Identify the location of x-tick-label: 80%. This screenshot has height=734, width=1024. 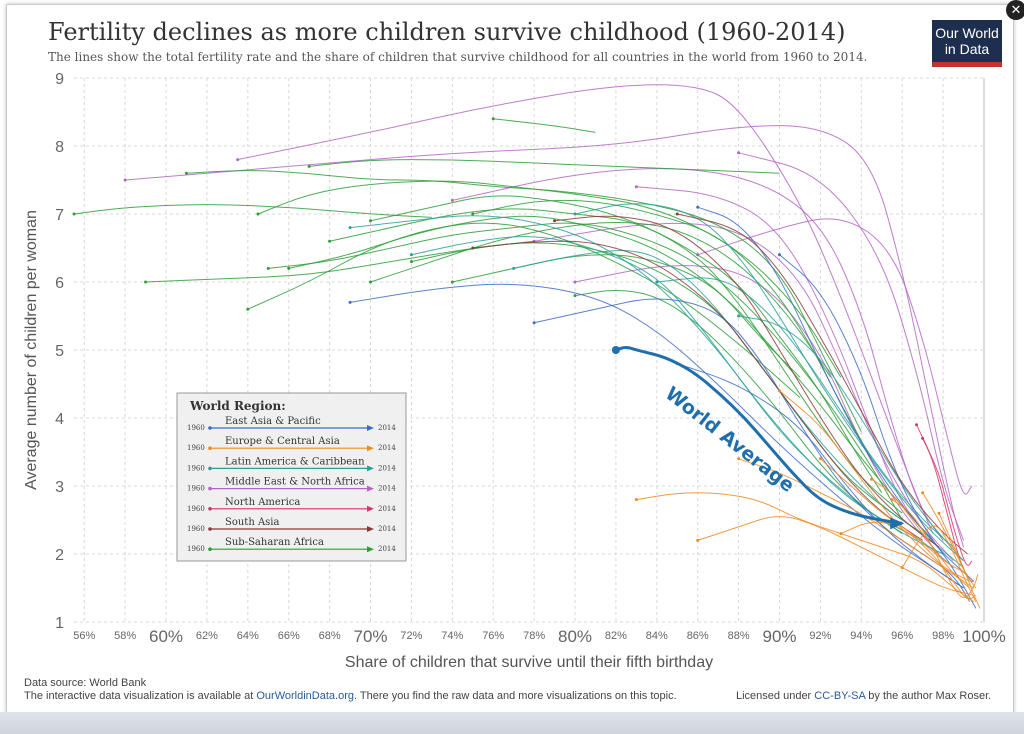
(575, 636).